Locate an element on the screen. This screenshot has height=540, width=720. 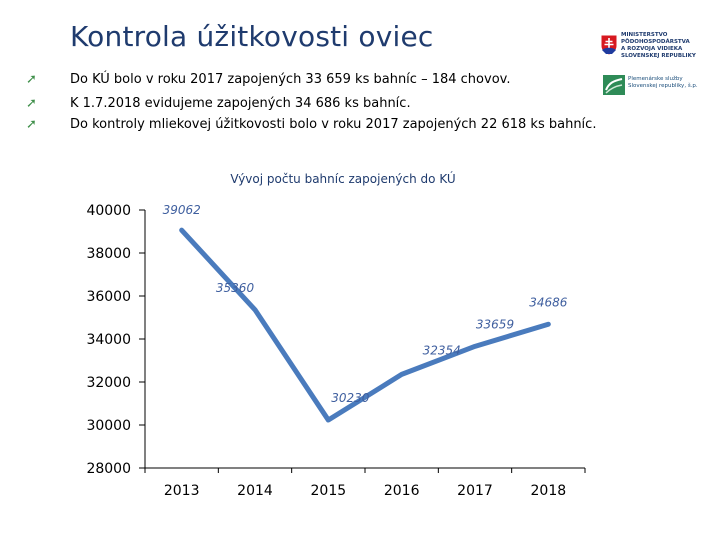
x-tick-label: 2017 is located at coordinates (475, 491).